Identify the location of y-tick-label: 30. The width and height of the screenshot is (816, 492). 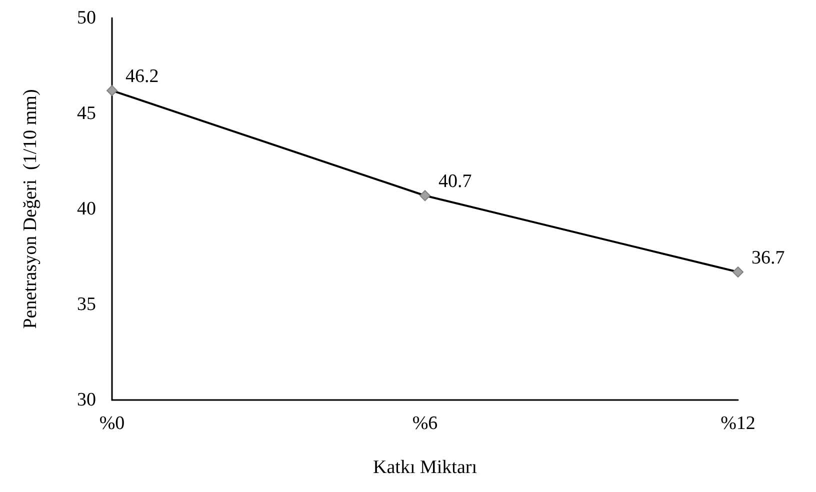
(86, 400).